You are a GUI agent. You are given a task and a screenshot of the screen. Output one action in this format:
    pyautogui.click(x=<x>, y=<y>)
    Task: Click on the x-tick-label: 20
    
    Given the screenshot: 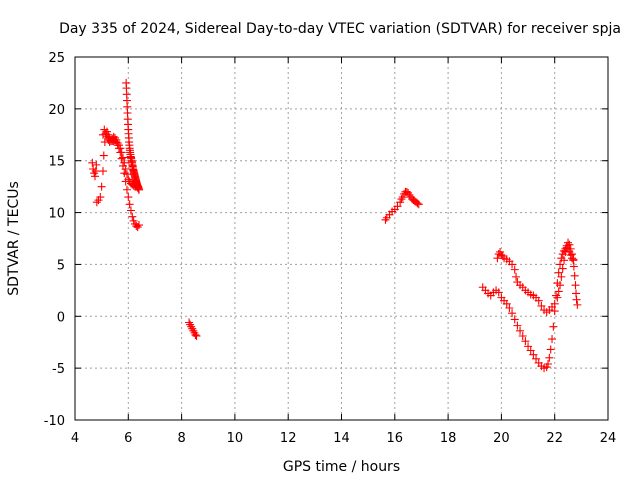 What is the action you would take?
    pyautogui.click(x=501, y=438)
    